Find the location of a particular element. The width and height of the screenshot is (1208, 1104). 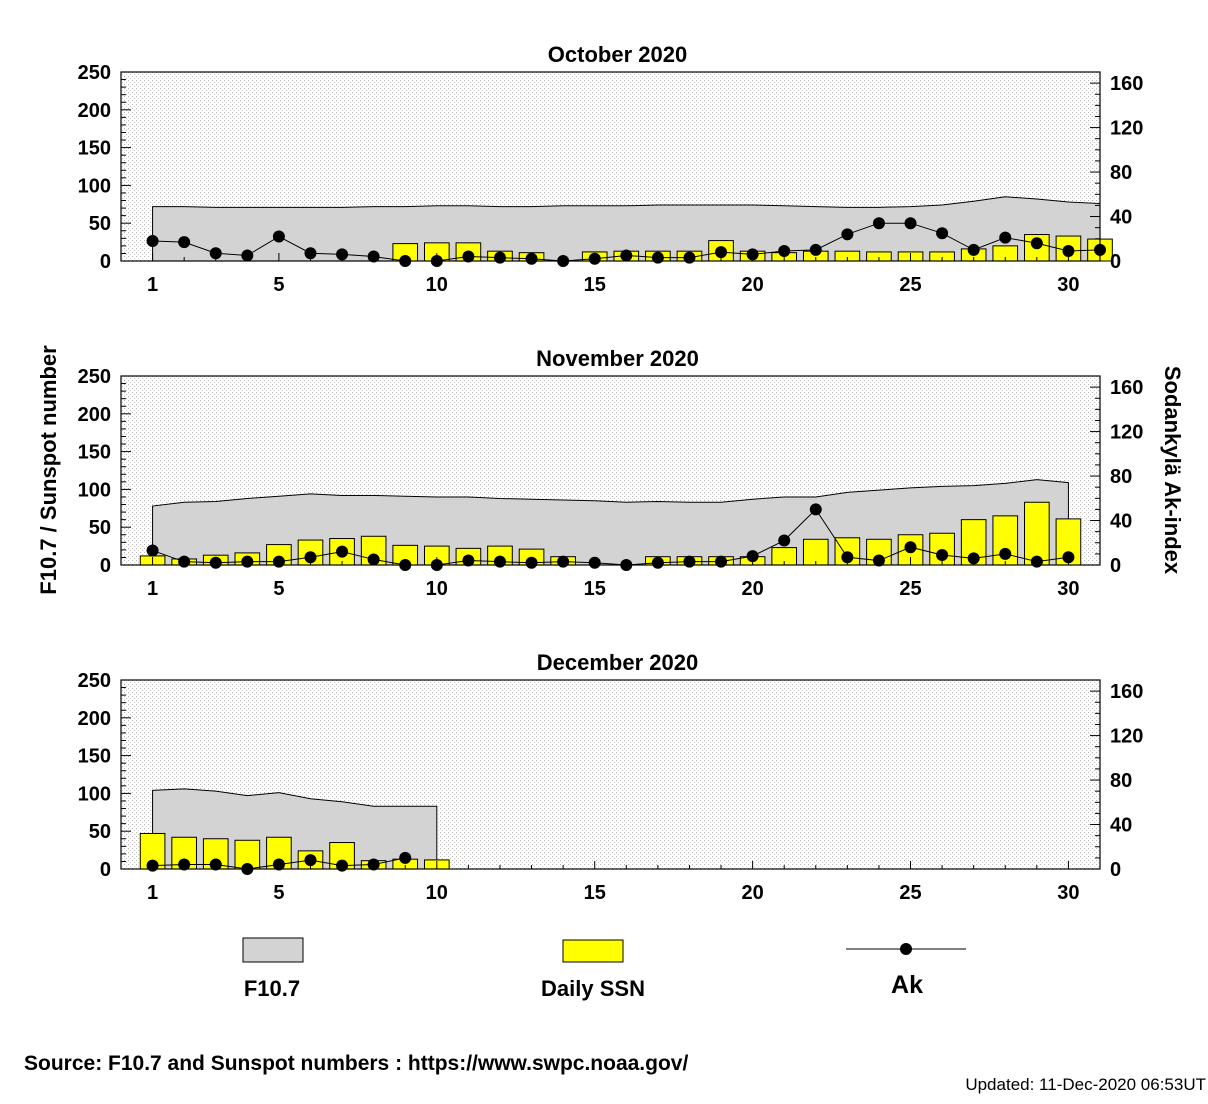

left-axis-label: F10.7 / Sunspot number is located at coordinates (48, 470).